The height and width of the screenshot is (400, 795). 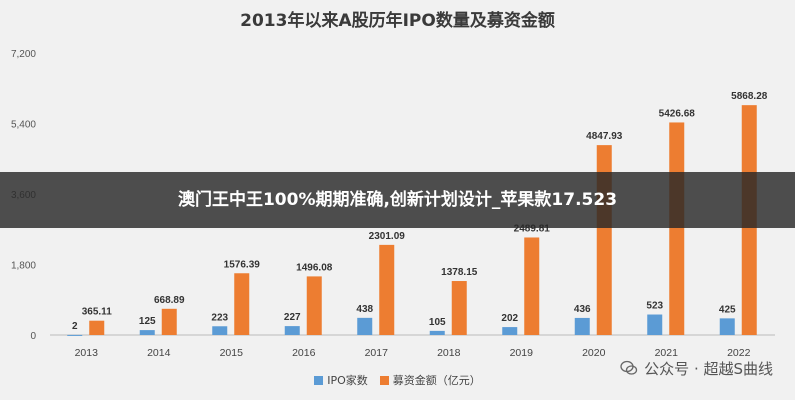 What do you see at coordinates (23, 54) in the screenshot?
I see `y-tick-label: 7,200` at bounding box center [23, 54].